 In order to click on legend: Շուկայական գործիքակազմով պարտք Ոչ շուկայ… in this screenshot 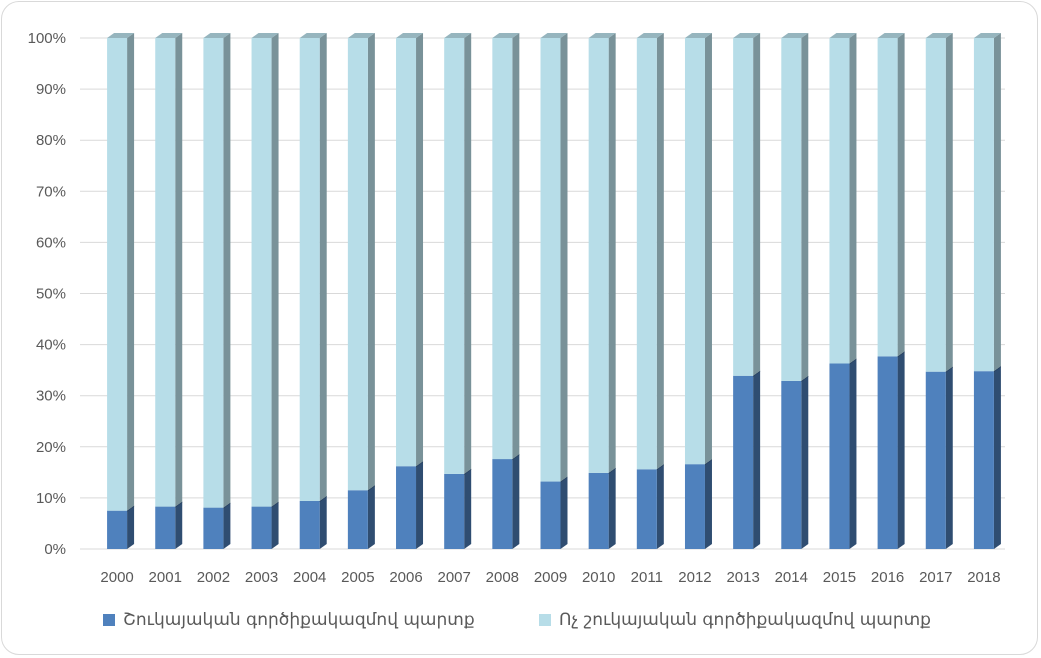, I will do `click(520, 624)`.